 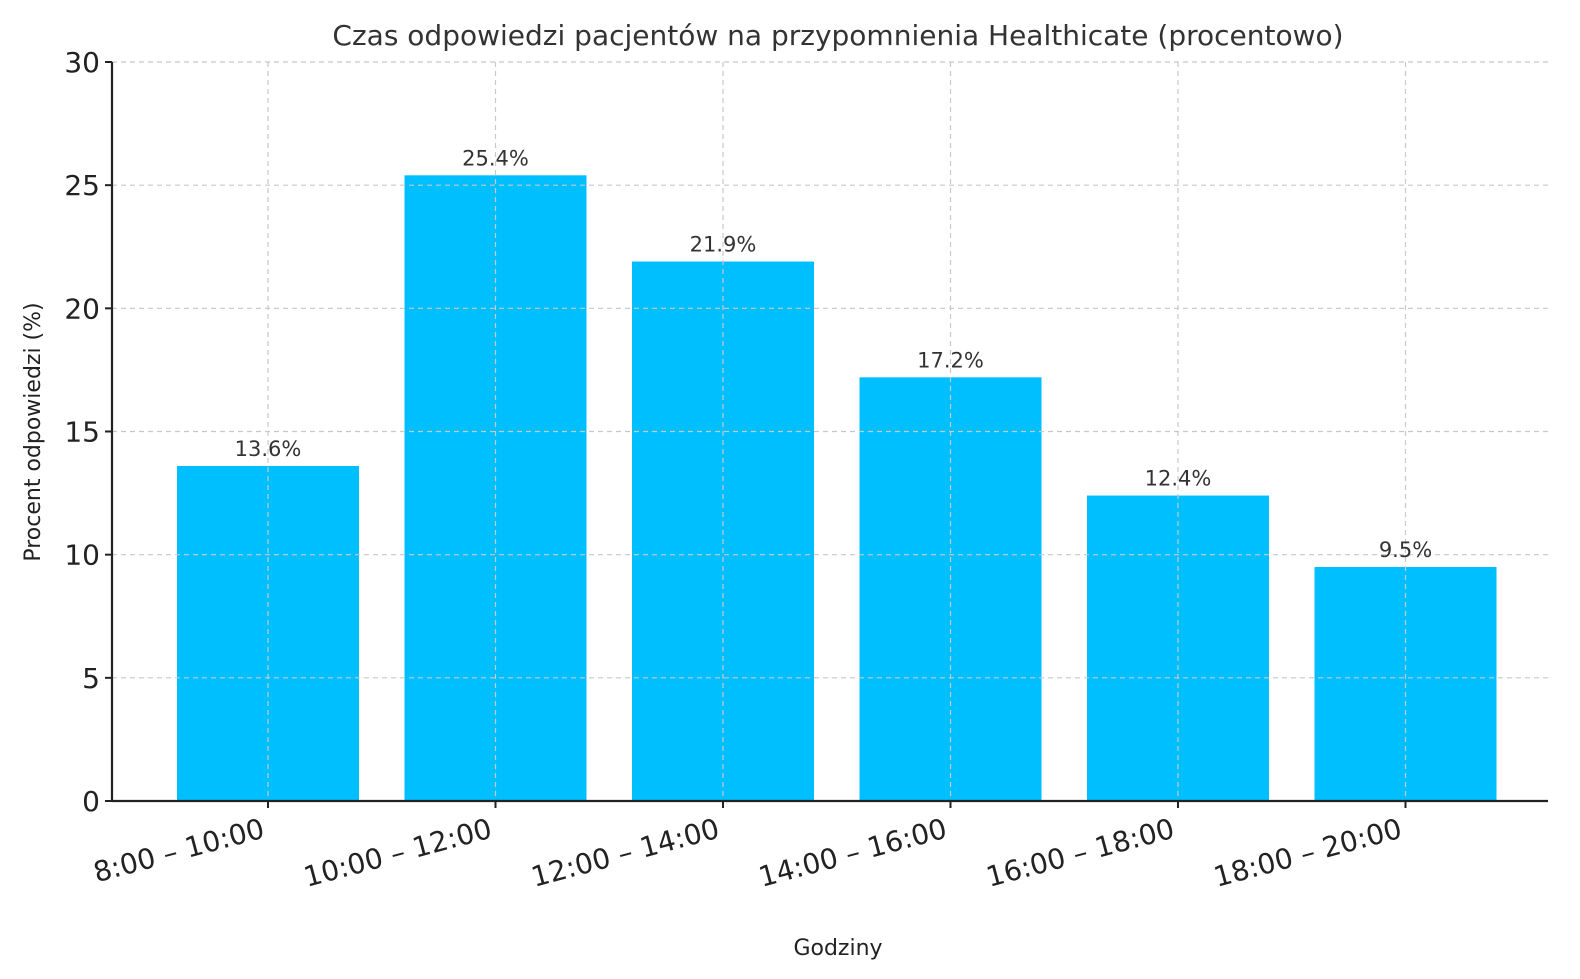 What do you see at coordinates (852, 853) in the screenshot?
I see `x-tick-label: 14:00 – 16:00` at bounding box center [852, 853].